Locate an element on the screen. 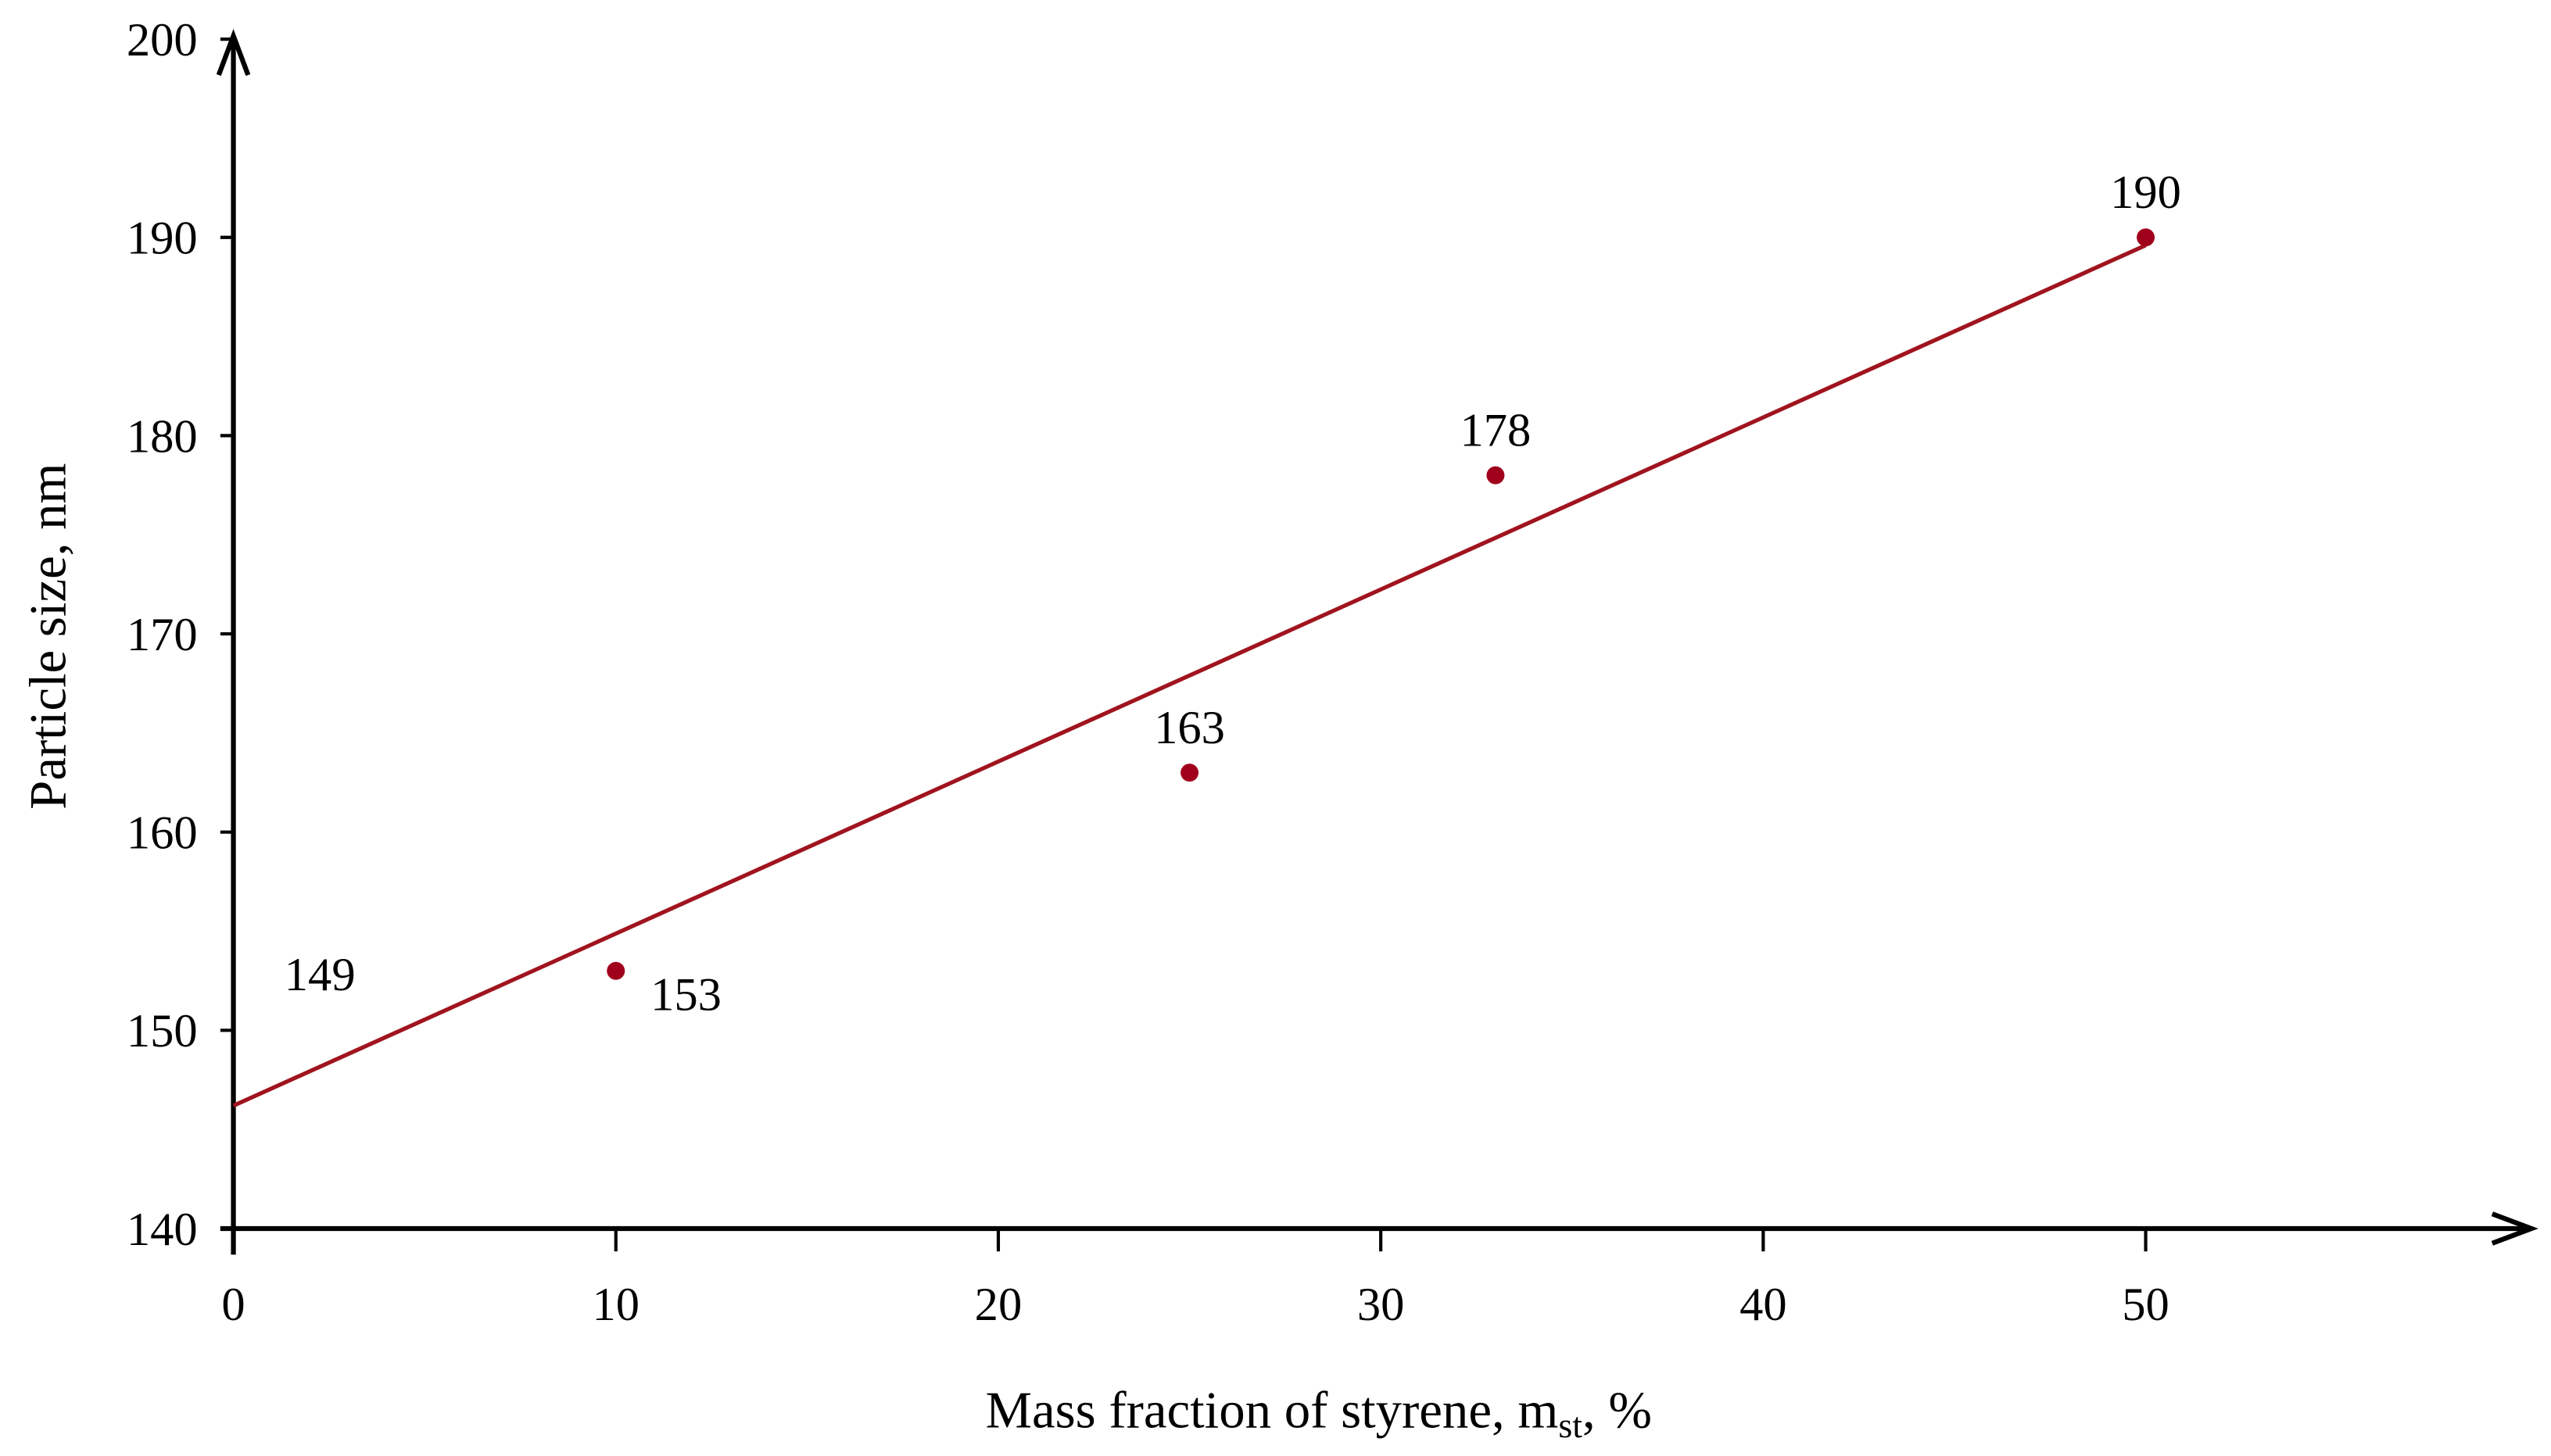 This screenshot has height=1456, width=2551. value-label: 190 is located at coordinates (2145, 192).